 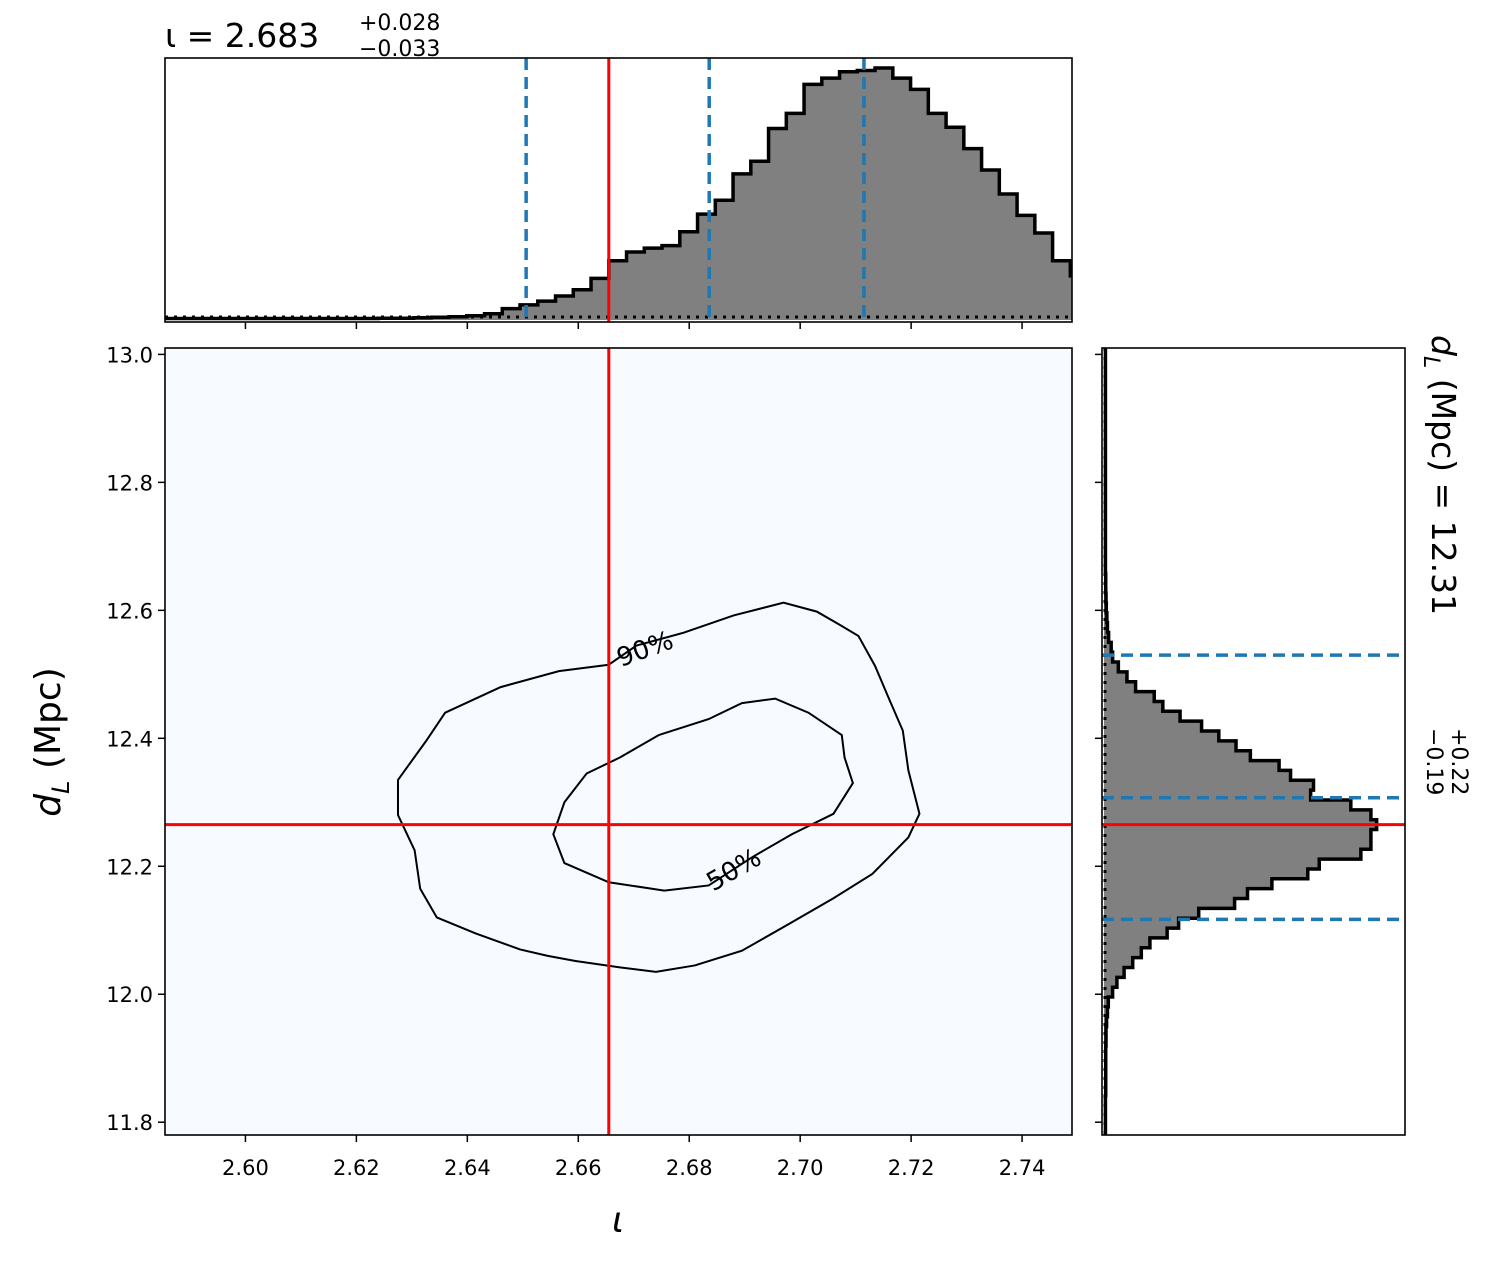 I want to click on ytick-label-2: 12.2, so click(x=129, y=867).